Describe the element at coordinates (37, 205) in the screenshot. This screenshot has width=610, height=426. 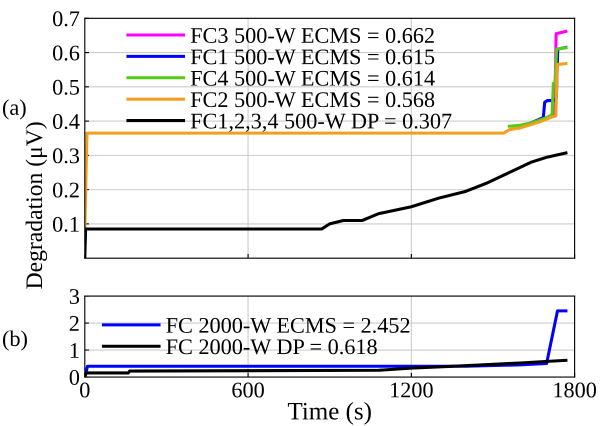
I see `y-axis-title: Degradation (μV)` at that location.